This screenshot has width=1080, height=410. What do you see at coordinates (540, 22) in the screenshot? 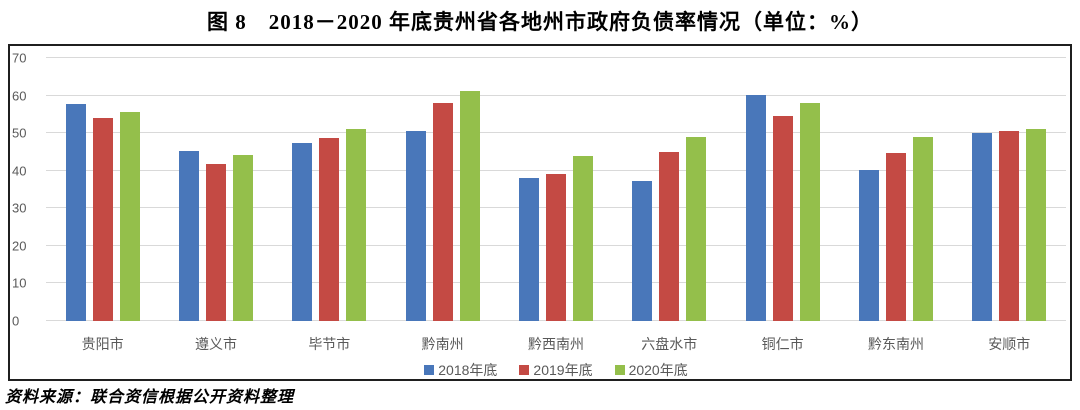
I see `figure-title: 图 8 2018－2020 年底贵州省各地州市政府负债率情况（单位：%）` at bounding box center [540, 22].